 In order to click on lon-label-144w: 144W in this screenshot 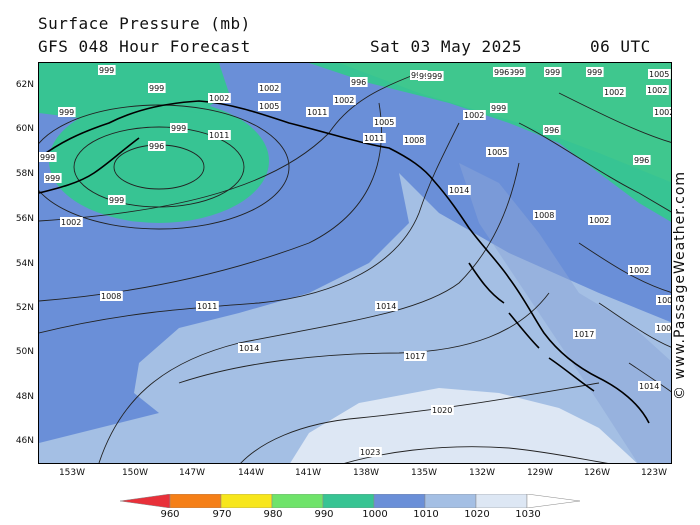, I will do `click(251, 473)`.